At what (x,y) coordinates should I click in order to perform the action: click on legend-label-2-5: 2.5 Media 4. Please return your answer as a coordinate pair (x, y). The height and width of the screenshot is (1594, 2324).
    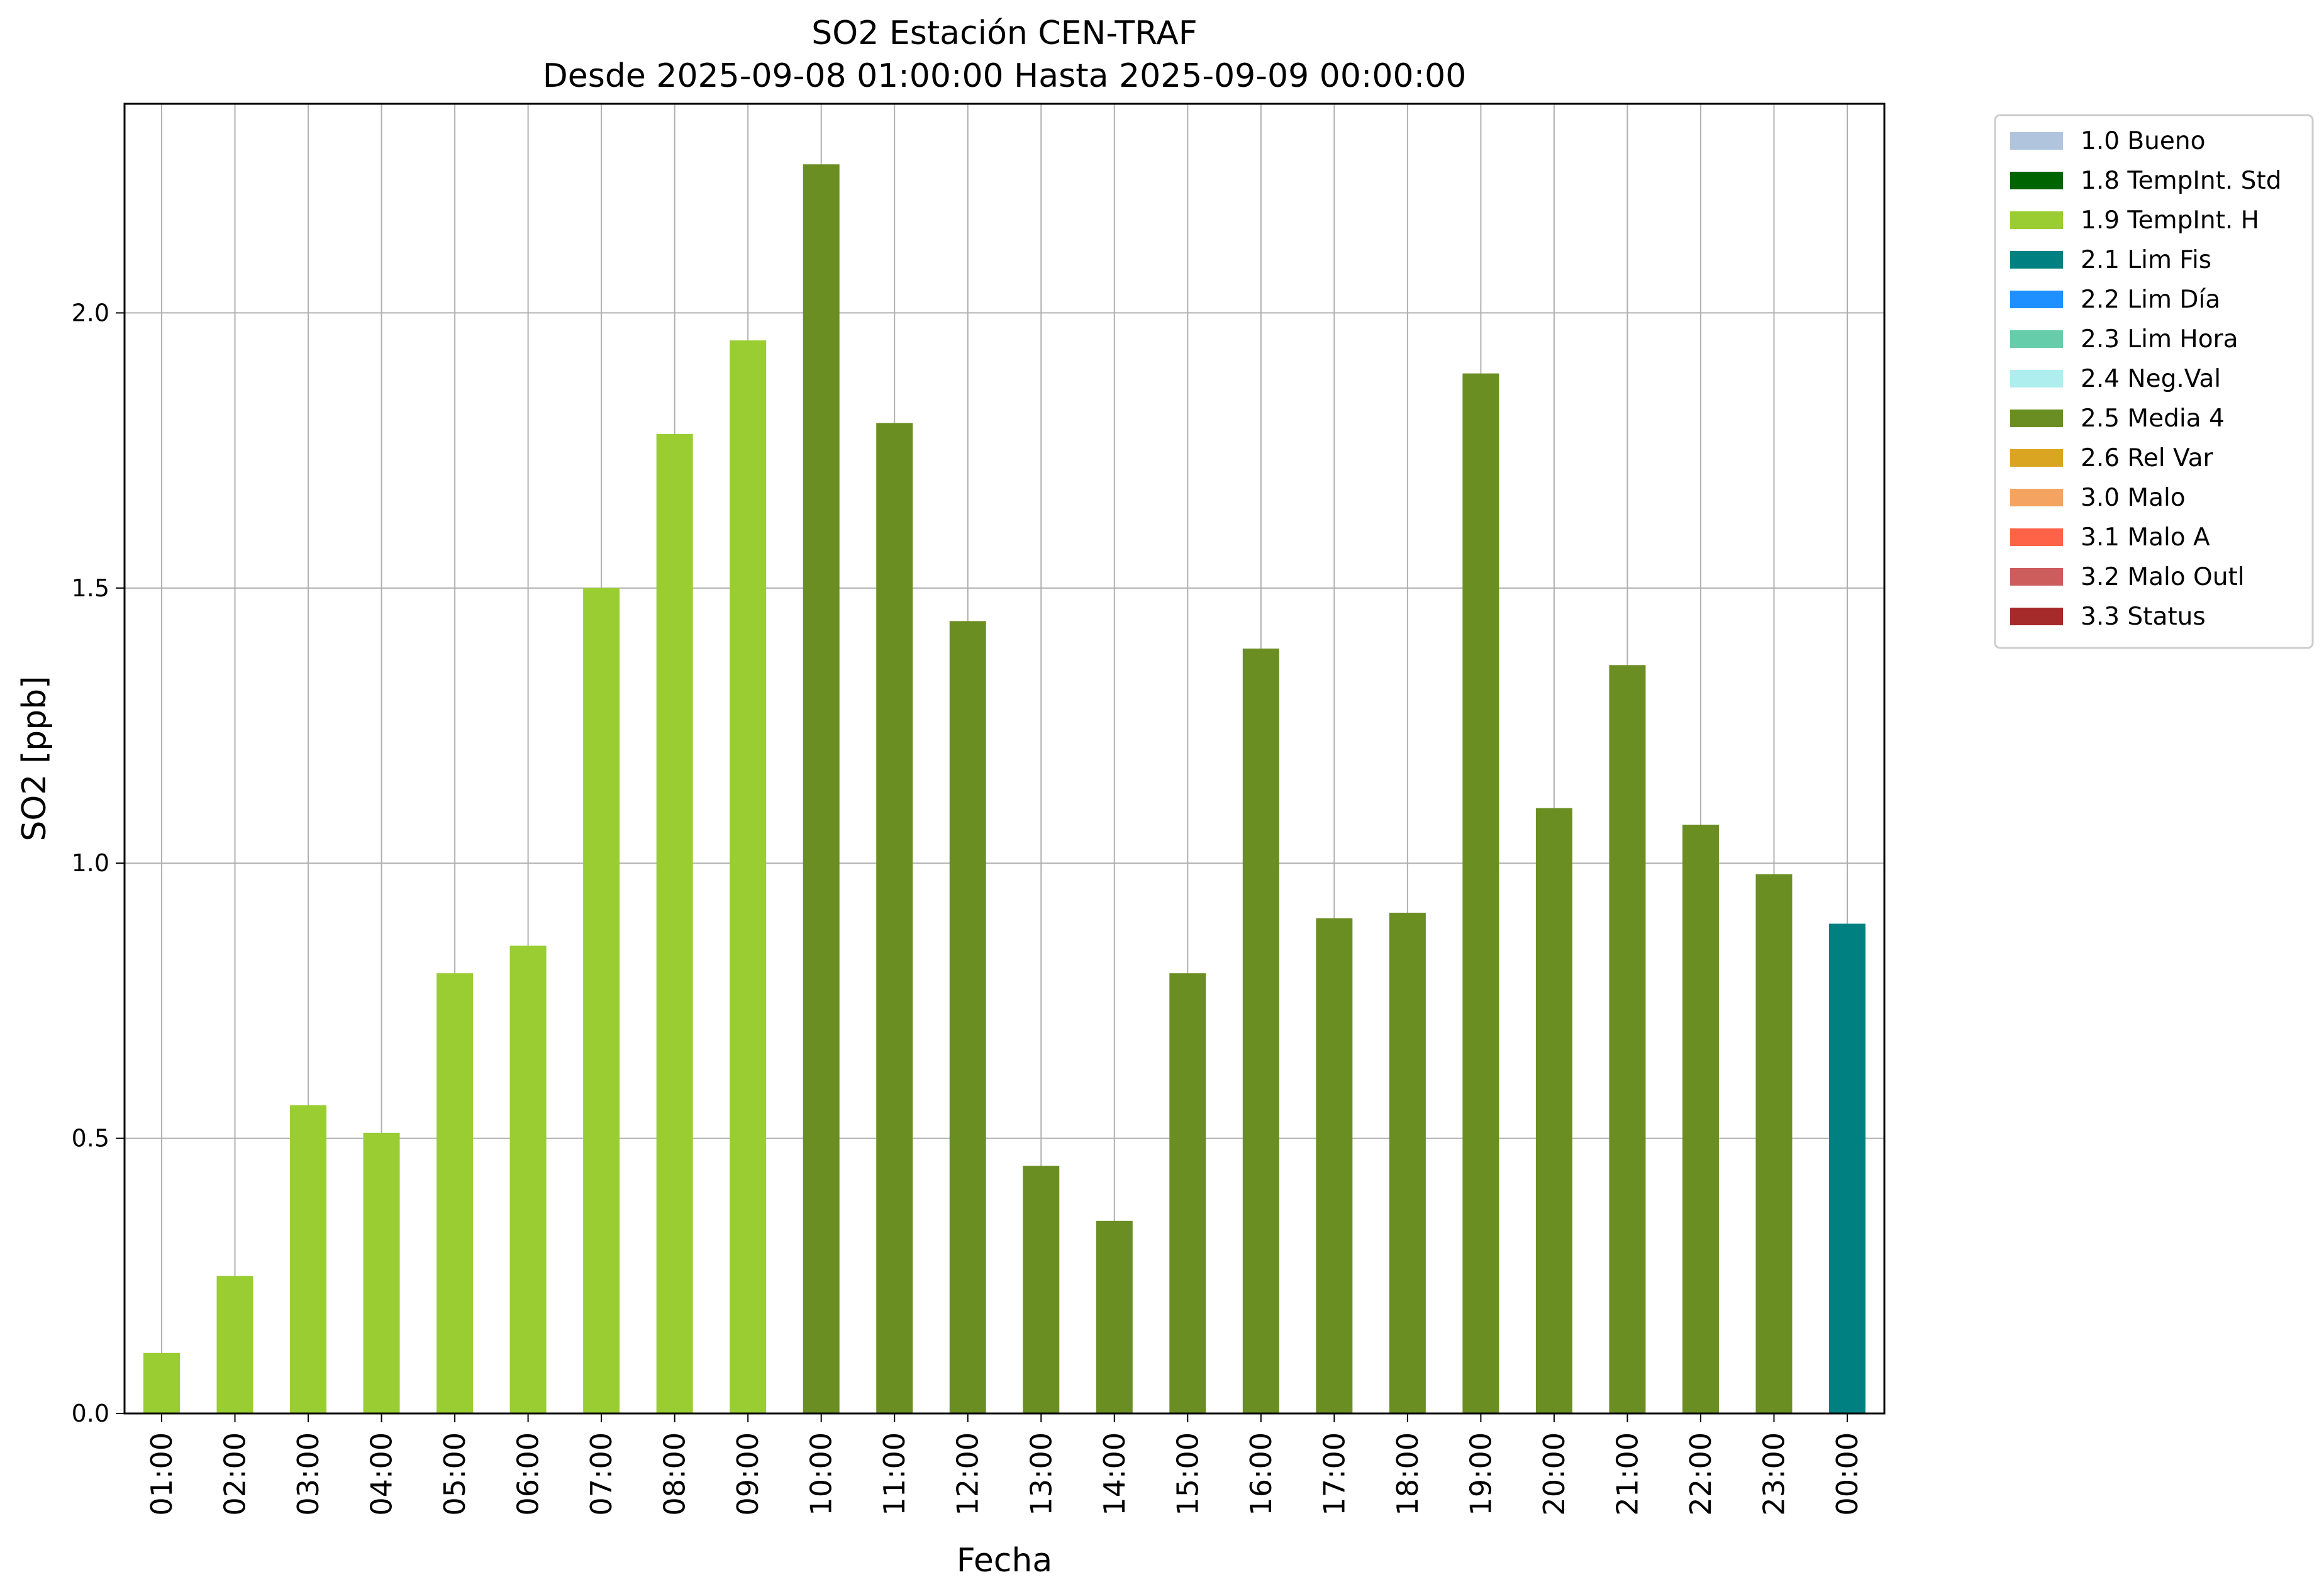
    Looking at the image, I should click on (2153, 418).